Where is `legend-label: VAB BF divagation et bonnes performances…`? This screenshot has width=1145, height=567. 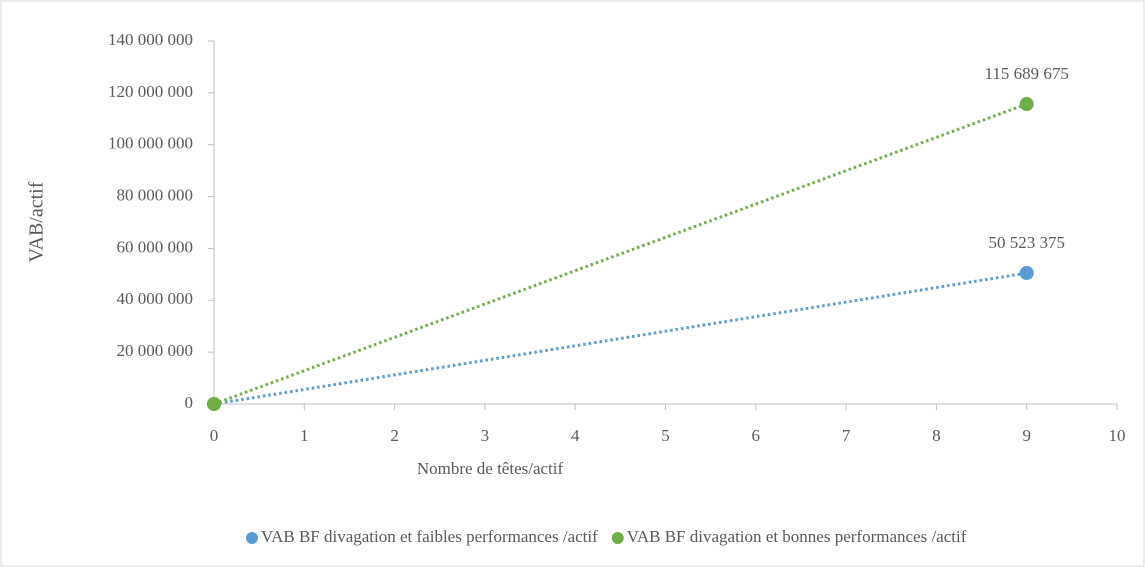
legend-label: VAB BF divagation et bonnes performances… is located at coordinates (797, 536).